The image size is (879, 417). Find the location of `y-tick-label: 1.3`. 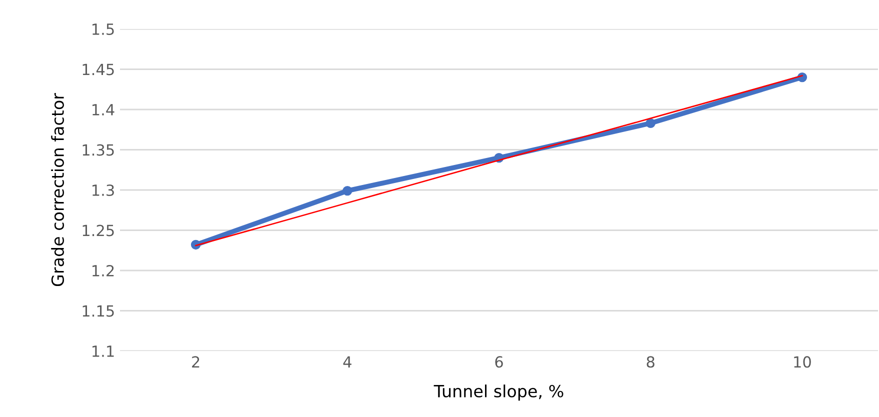

y-tick-label: 1.3 is located at coordinates (103, 190).